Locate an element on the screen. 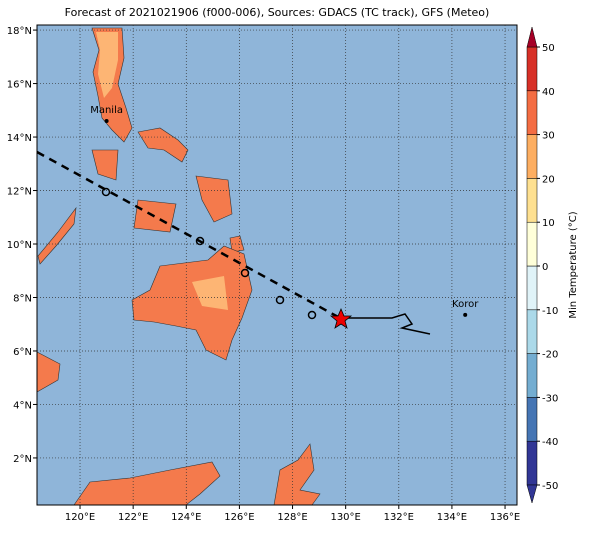 The image size is (591, 533). x-tick-label: 128°E is located at coordinates (292, 517).